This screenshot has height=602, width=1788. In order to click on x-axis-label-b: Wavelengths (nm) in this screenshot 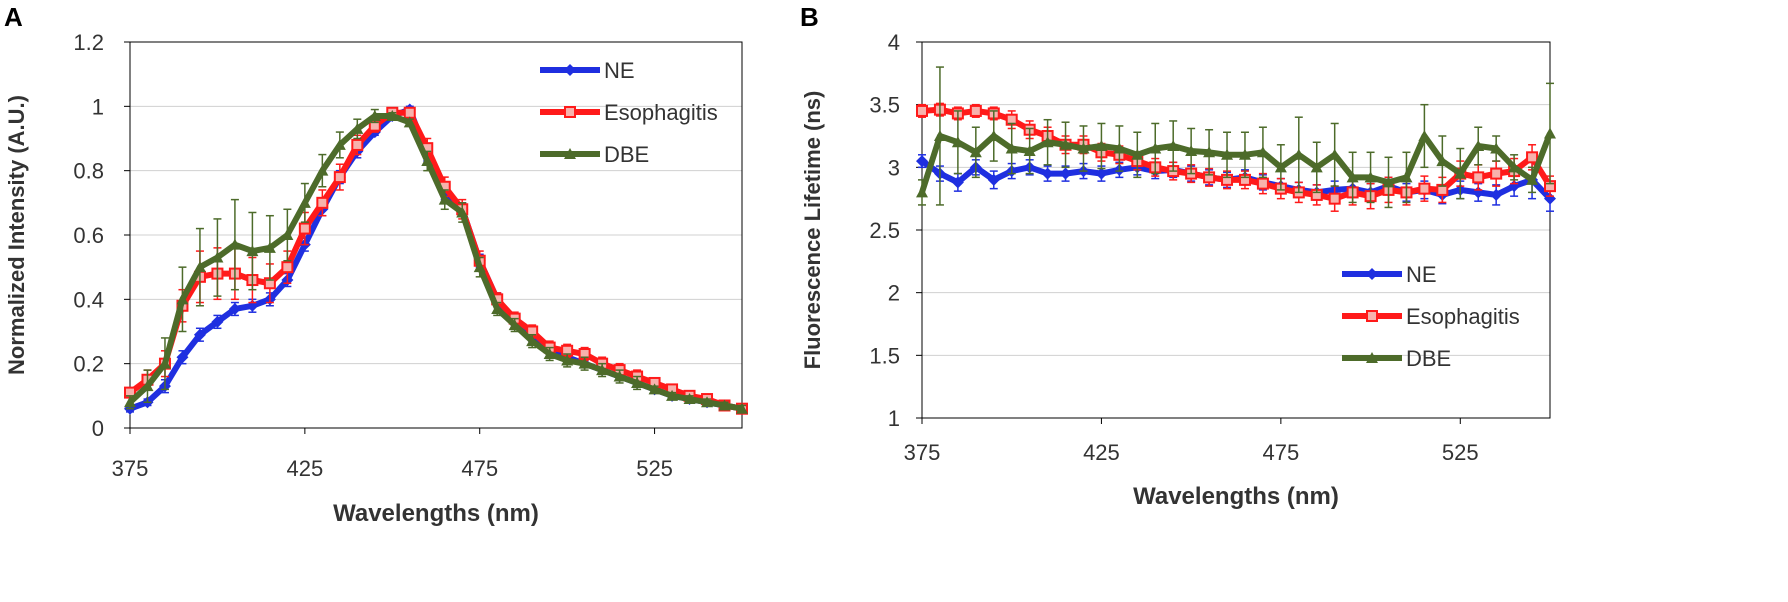, I will do `click(1236, 496)`.